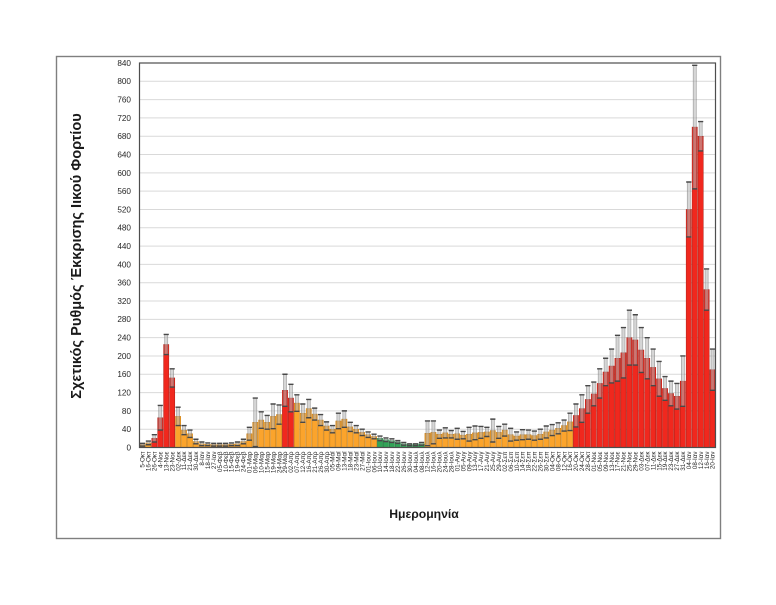 Image resolution: width=776 pixels, height=605 pixels. I want to click on svg-text: 15-Δεκ, so click(659, 461).